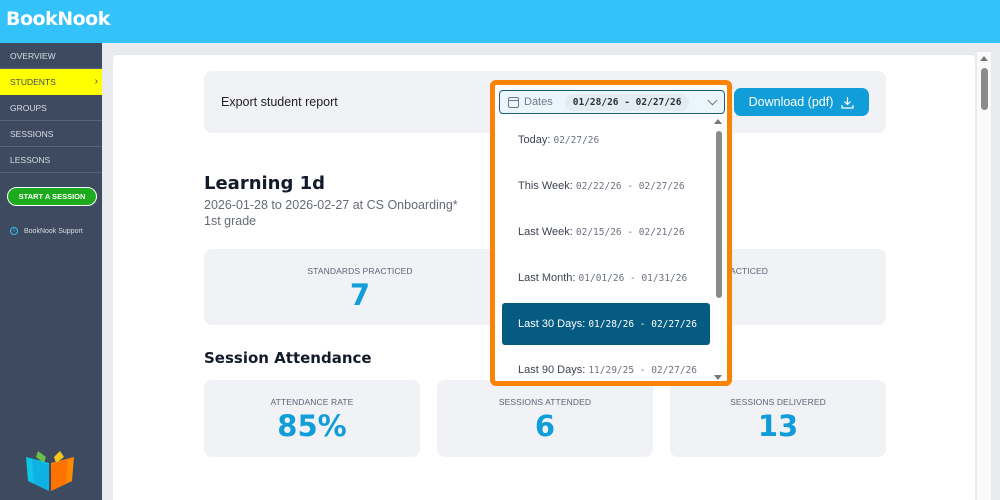 This screenshot has width=1000, height=500. Describe the element at coordinates (50, 471) in the screenshot. I see `booknook-book-icon` at that location.